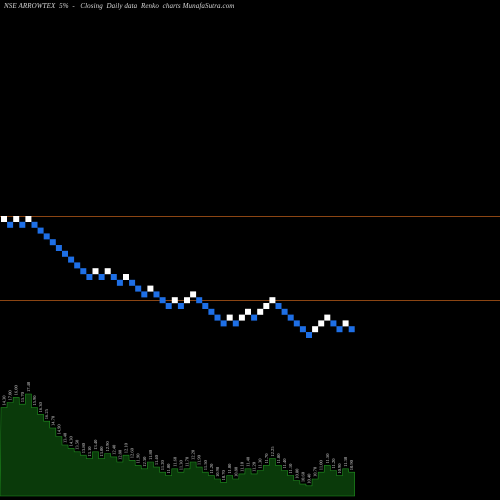 The image size is (500, 500). Describe the element at coordinates (272, 451) in the screenshot. I see `price-label: 12.25` at that location.